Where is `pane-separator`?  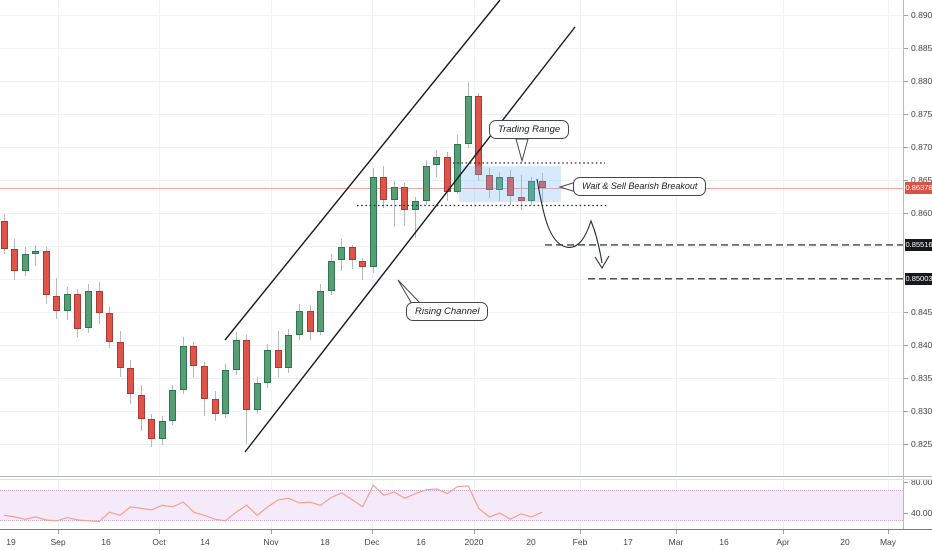 pane-separator is located at coordinates (466, 476).